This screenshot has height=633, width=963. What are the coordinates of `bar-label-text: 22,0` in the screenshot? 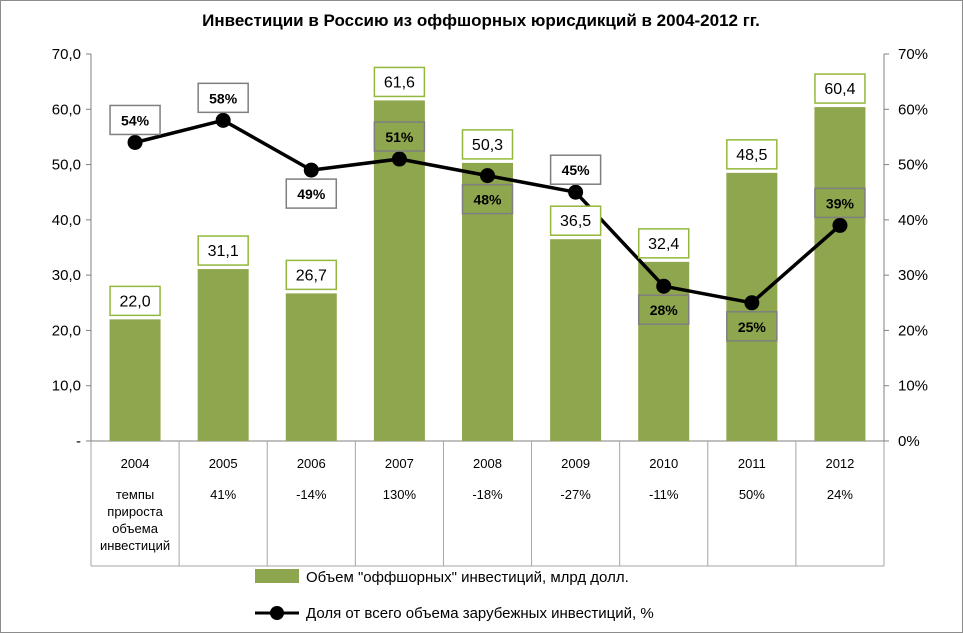 It's located at (134, 301).